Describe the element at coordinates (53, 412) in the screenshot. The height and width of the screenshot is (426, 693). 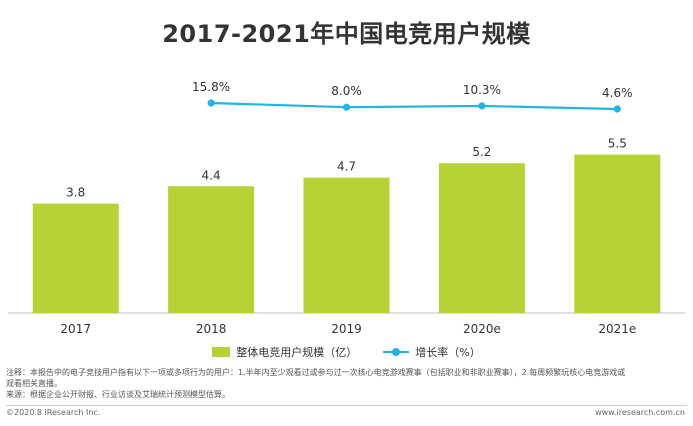
I see `copyright-text: ©2020.8 iResearch Inc.` at that location.